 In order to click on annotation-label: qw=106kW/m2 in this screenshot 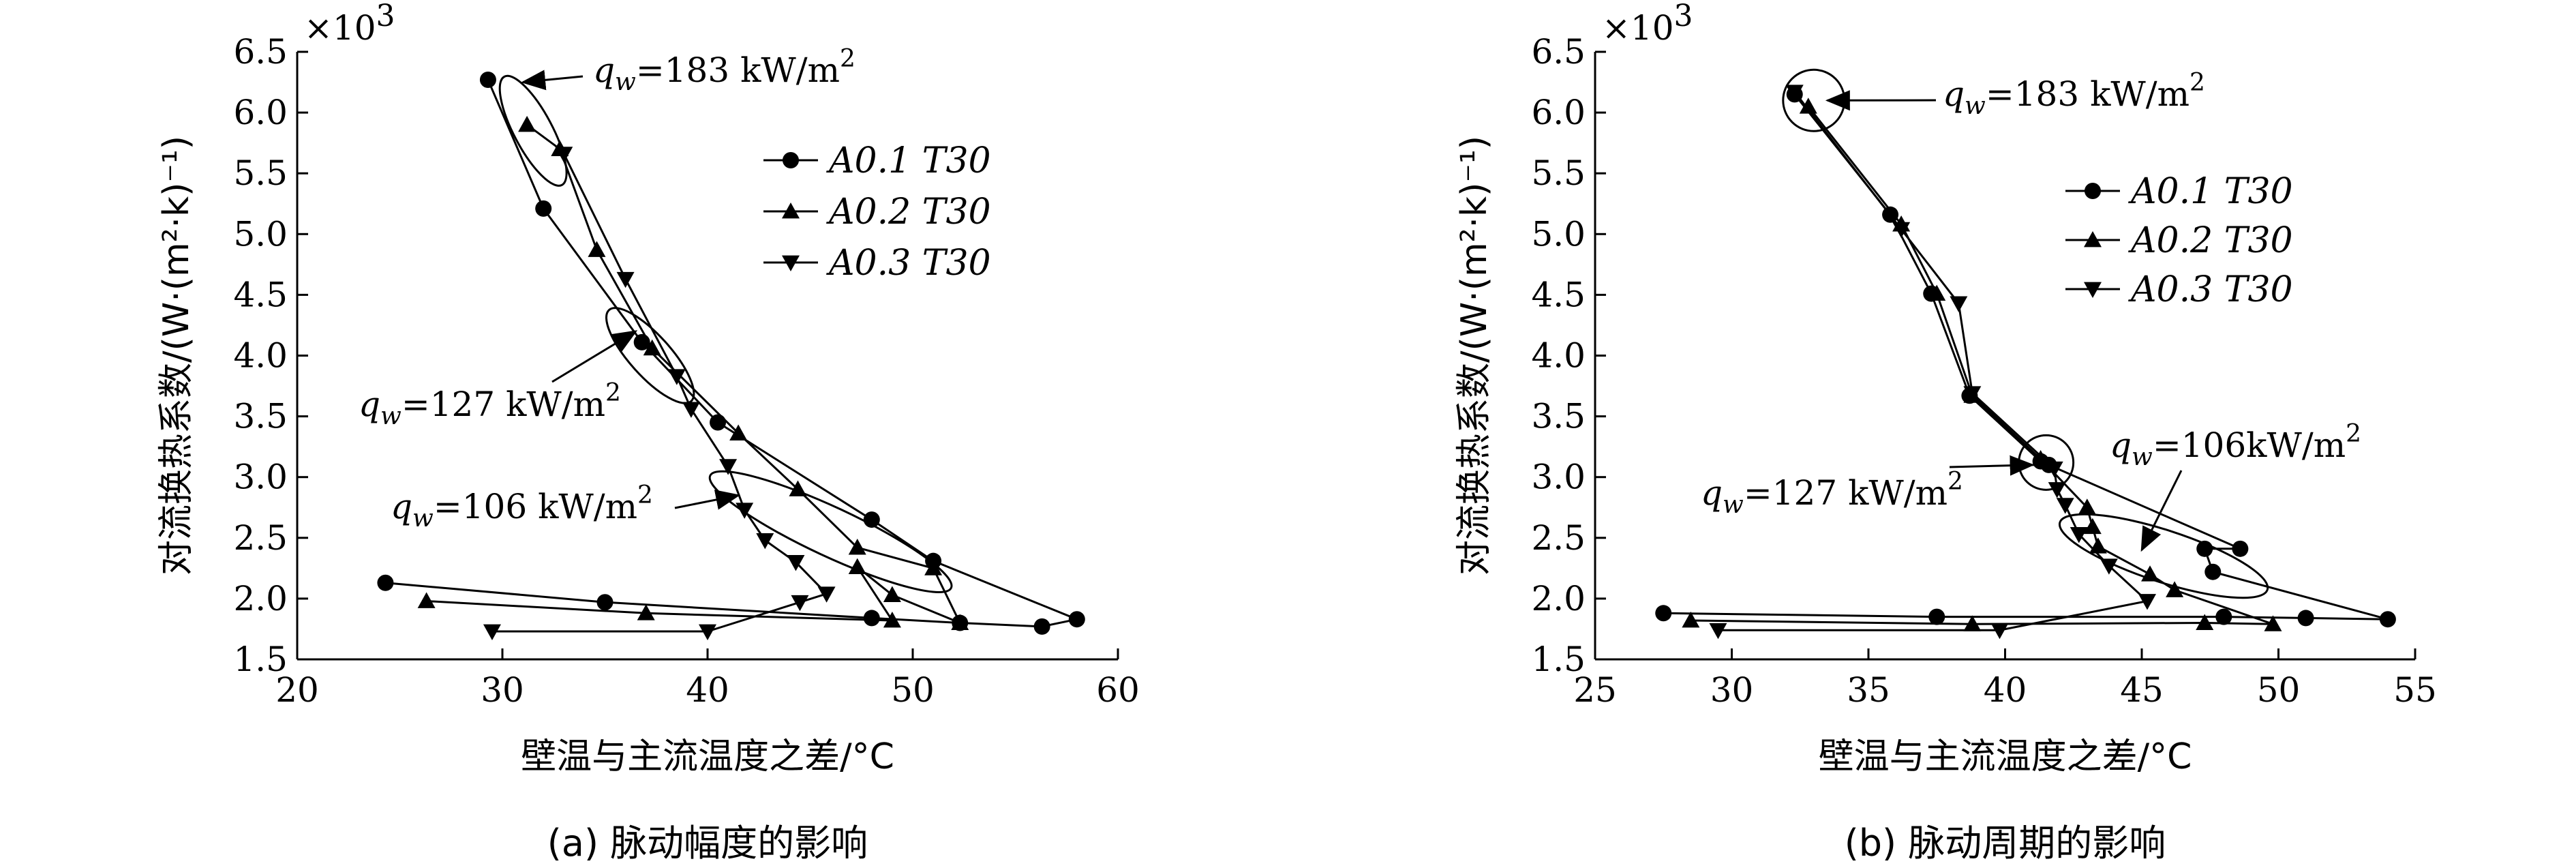, I will do `click(2235, 446)`.